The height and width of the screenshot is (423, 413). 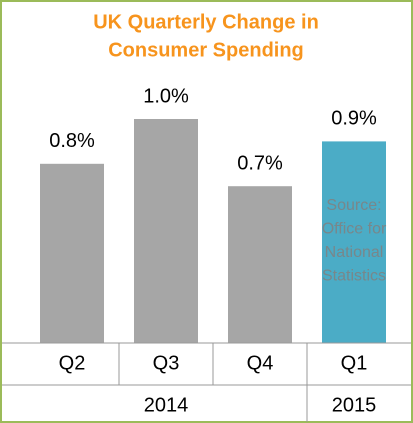 What do you see at coordinates (354, 252) in the screenshot?
I see `source-note: National` at bounding box center [354, 252].